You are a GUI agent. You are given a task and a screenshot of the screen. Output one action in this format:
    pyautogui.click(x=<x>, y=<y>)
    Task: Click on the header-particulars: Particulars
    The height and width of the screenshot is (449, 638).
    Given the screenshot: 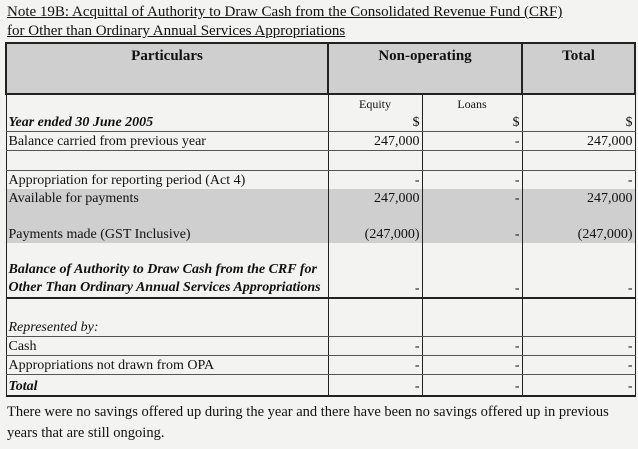 What is the action you would take?
    pyautogui.click(x=167, y=68)
    